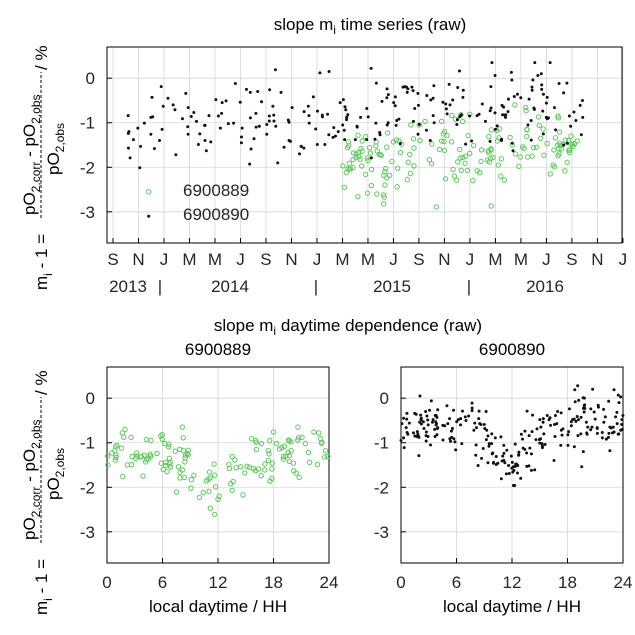  I want to click on ylabel-unit: / %, so click(41, 57).